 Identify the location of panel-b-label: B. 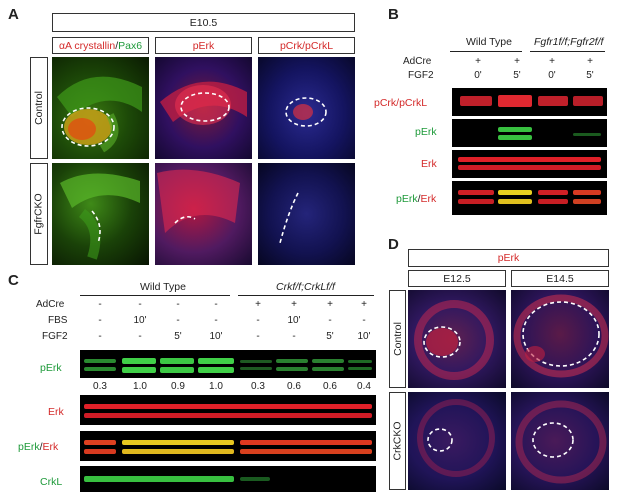
(393, 14).